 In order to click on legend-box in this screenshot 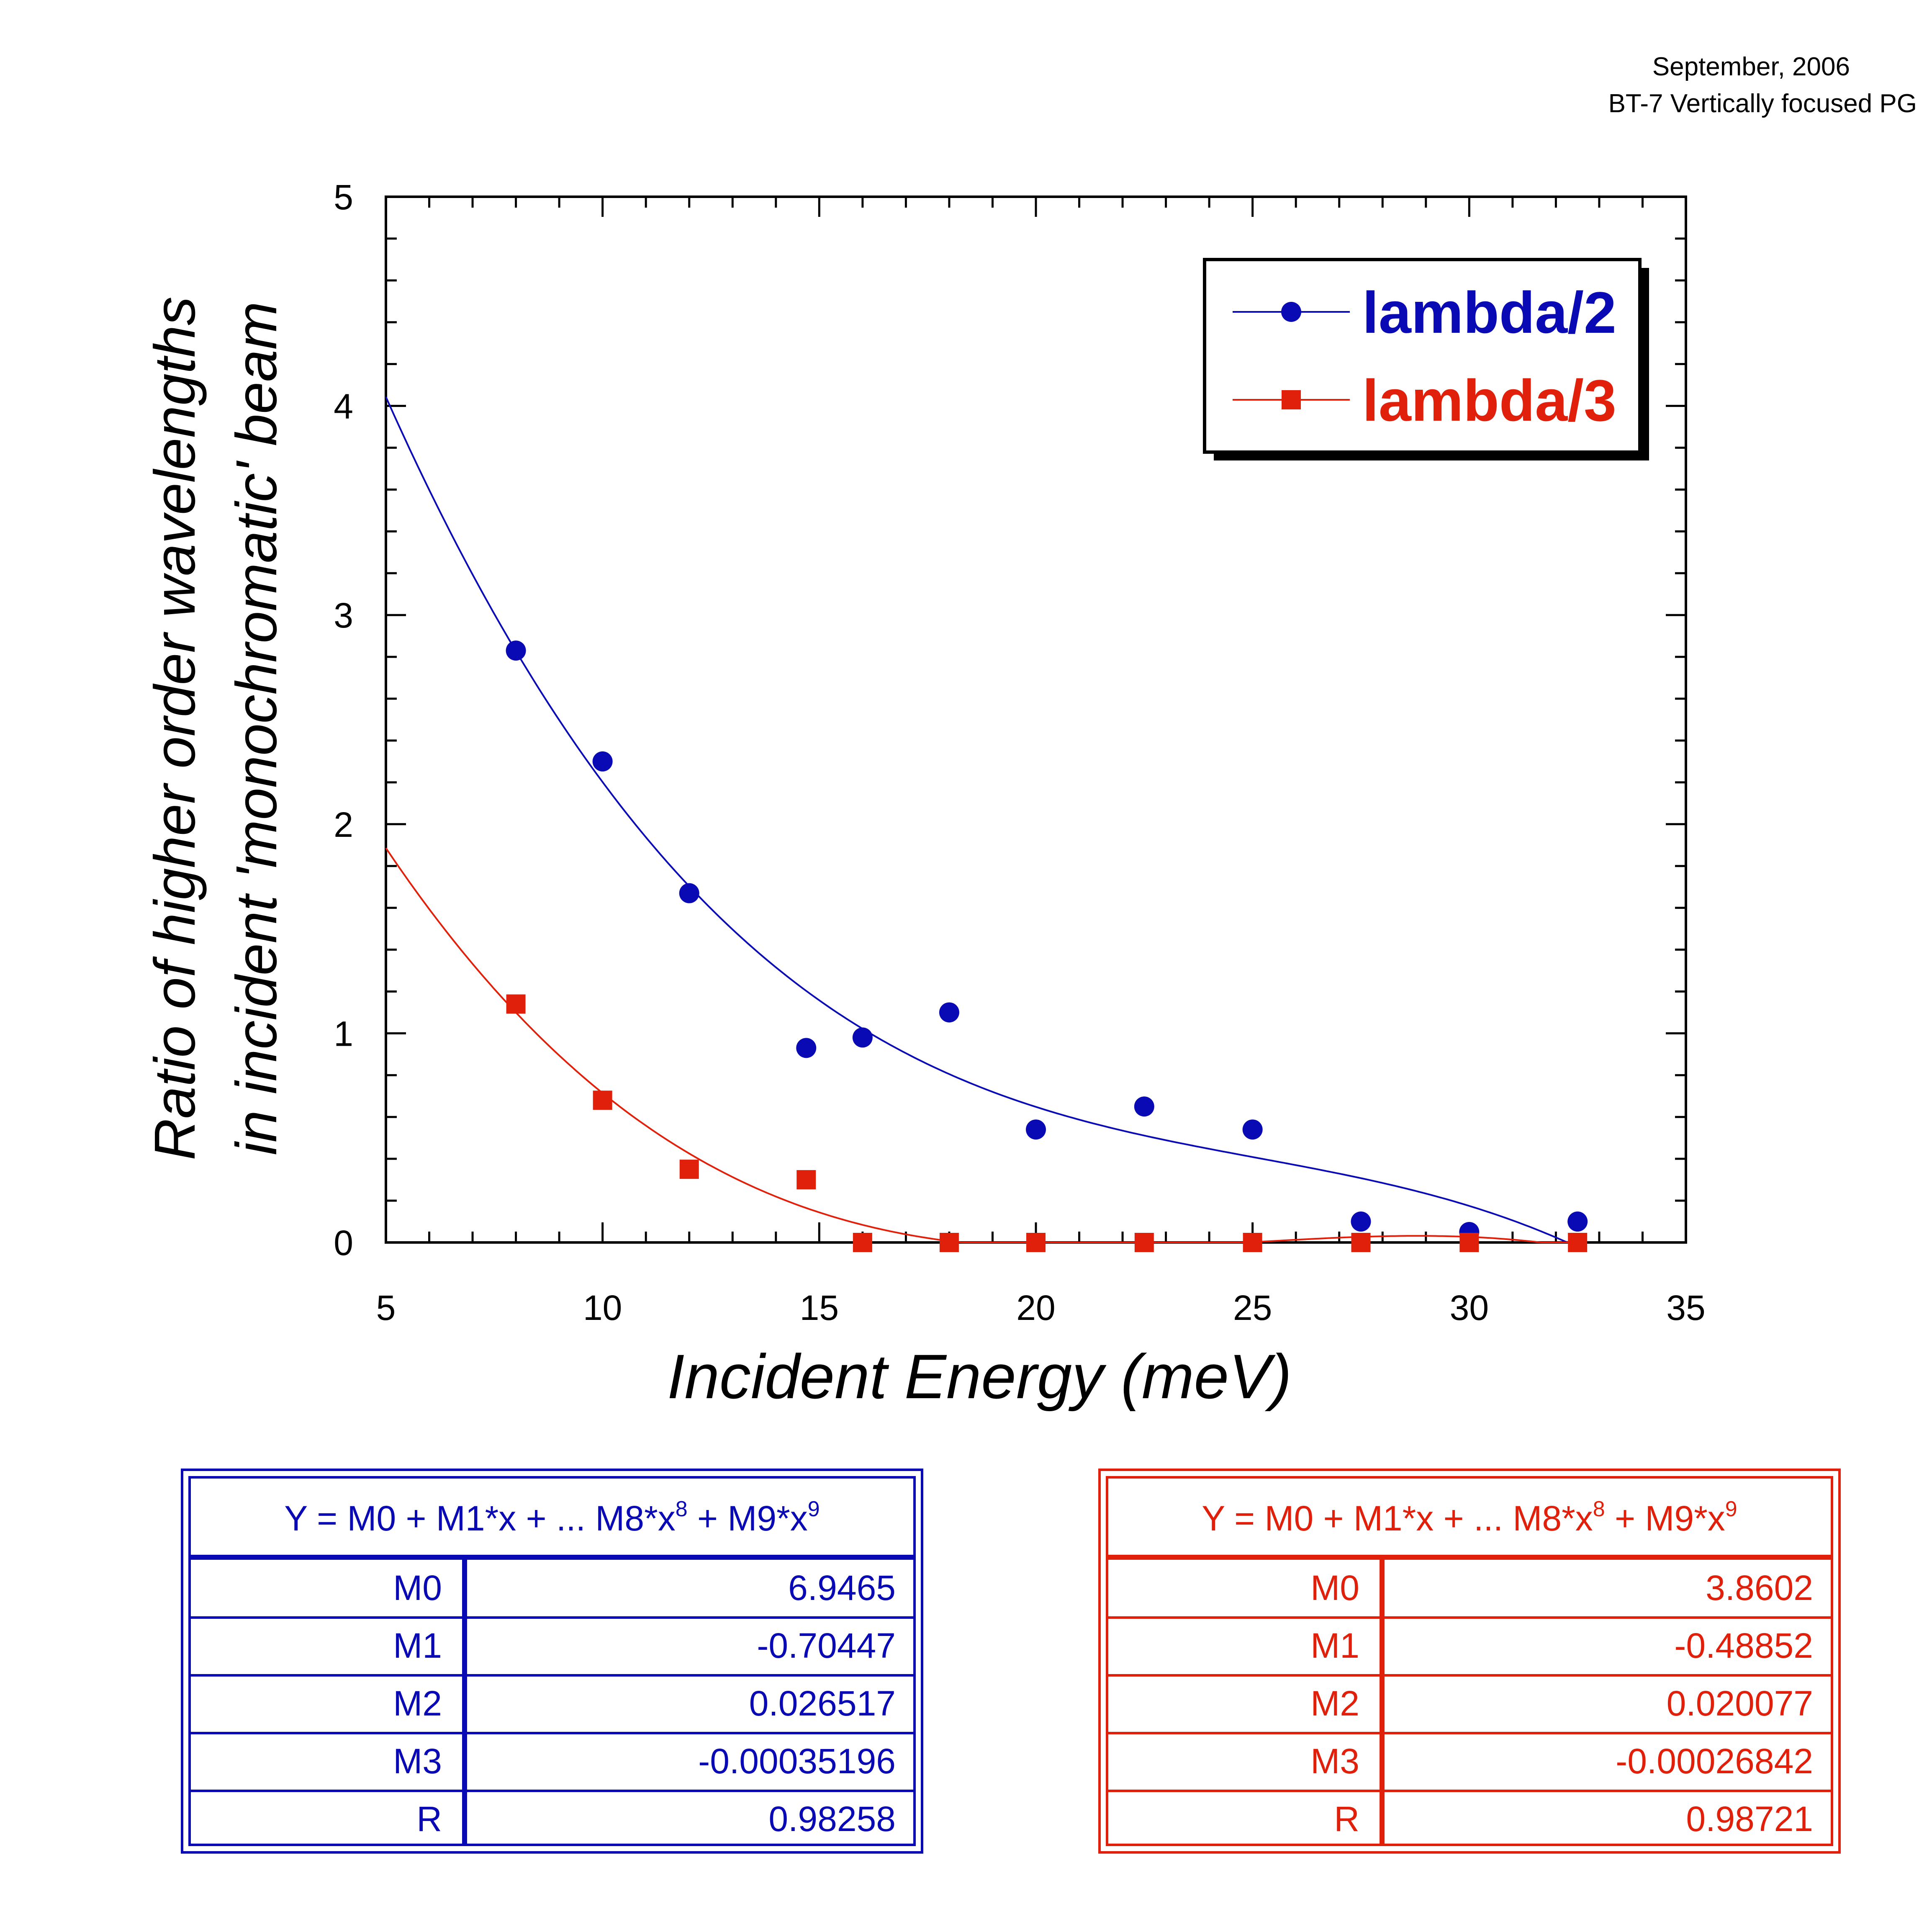, I will do `click(1423, 356)`.